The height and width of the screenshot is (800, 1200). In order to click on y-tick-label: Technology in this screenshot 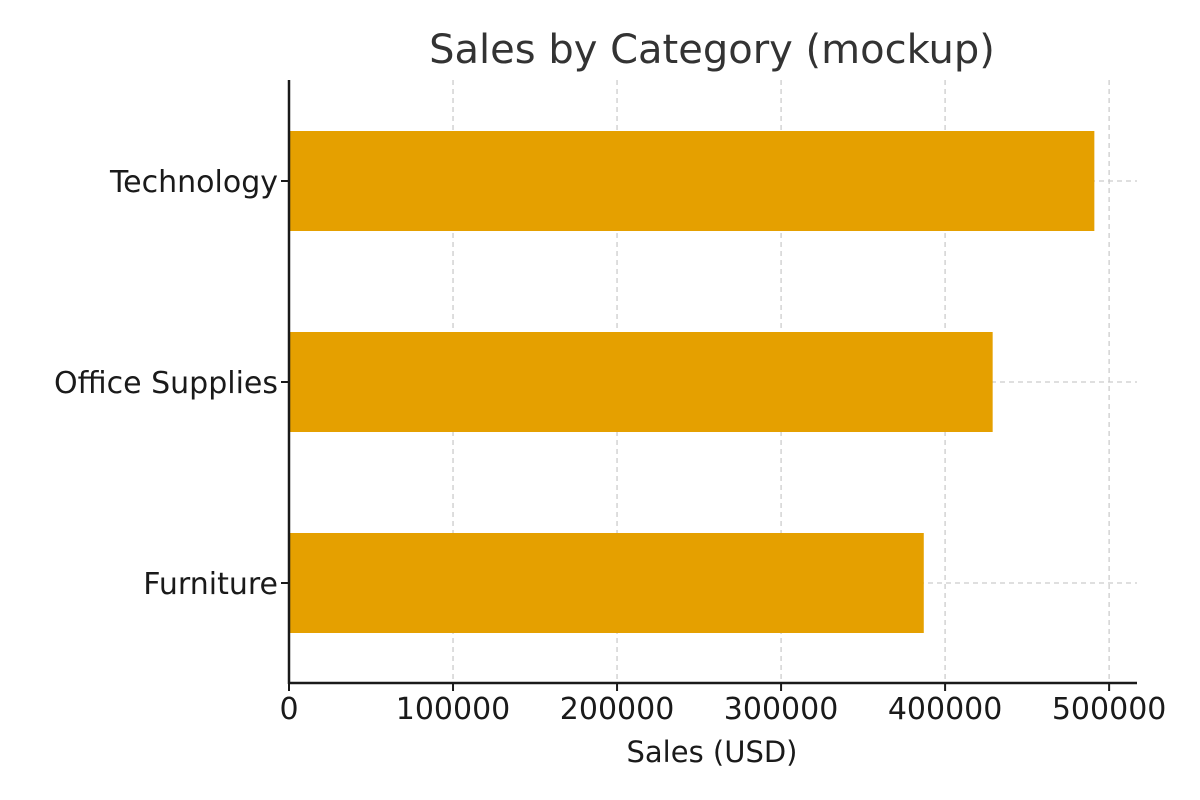, I will do `click(193, 182)`.